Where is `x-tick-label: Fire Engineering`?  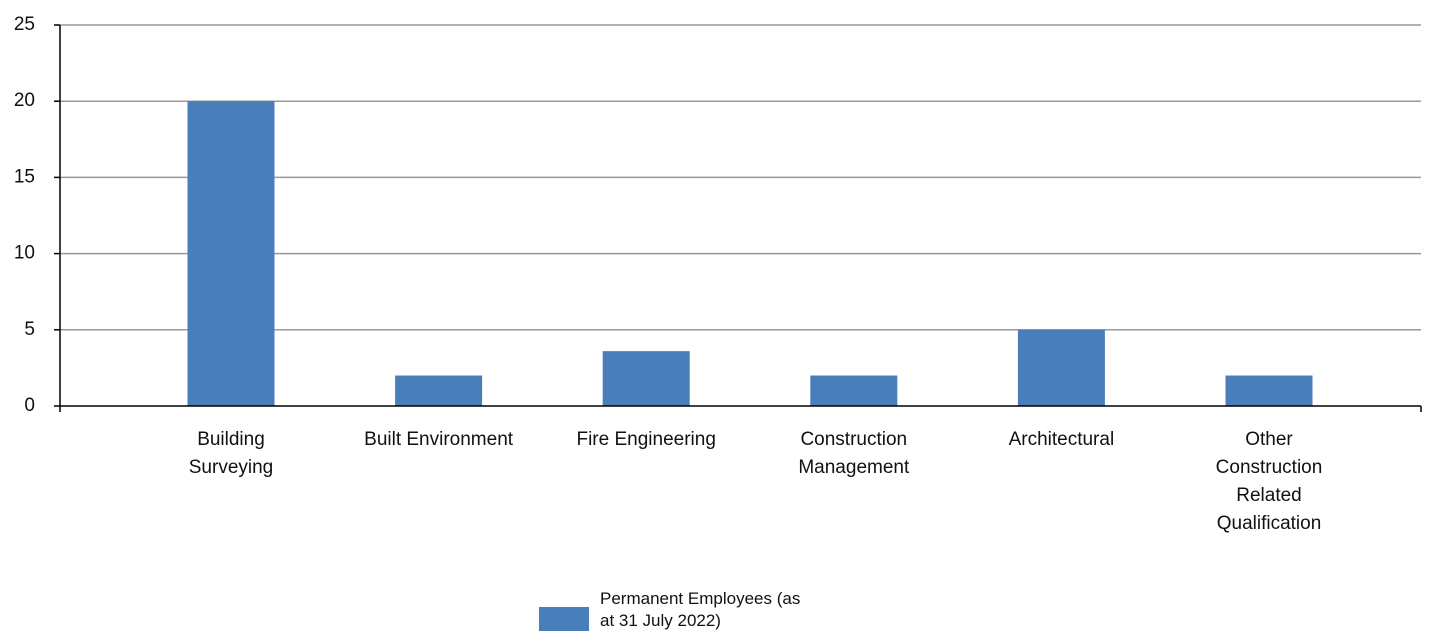
x-tick-label: Fire Engineering is located at coordinates (646, 439).